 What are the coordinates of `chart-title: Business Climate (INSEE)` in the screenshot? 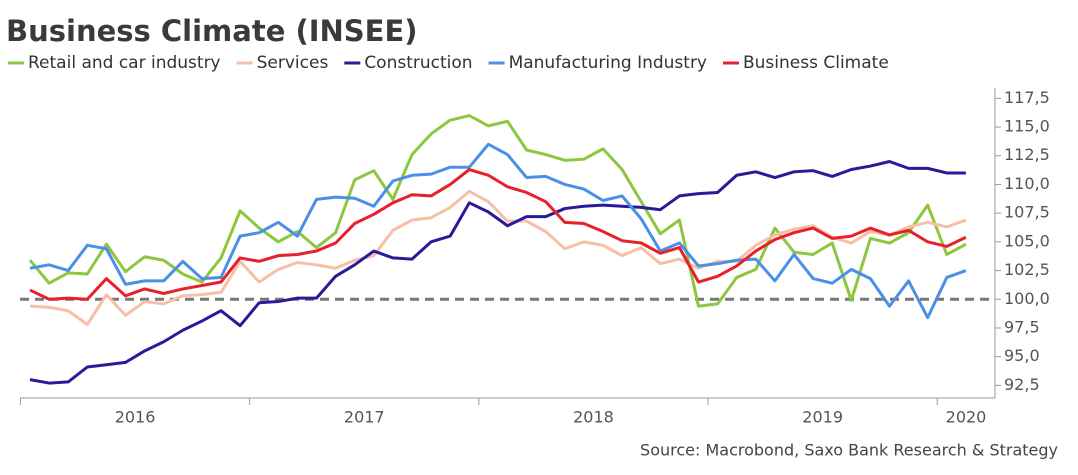 It's located at (212, 31).